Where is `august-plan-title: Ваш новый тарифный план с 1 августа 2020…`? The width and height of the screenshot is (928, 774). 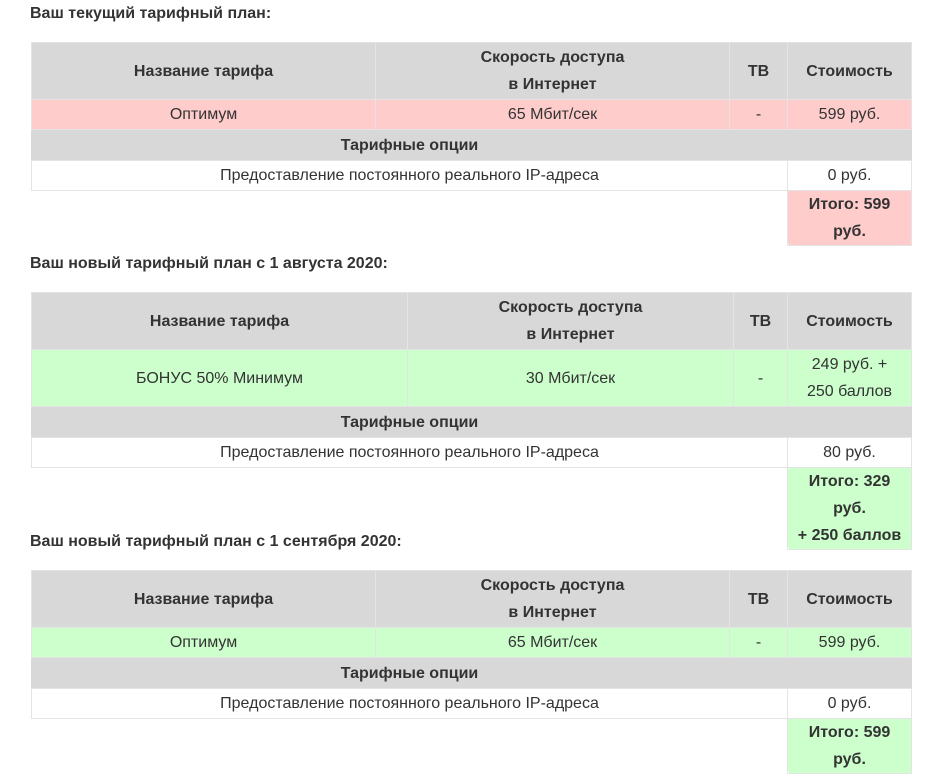
august-plan-title: Ваш новый тарифный план с 1 августа 2020… is located at coordinates (209, 263).